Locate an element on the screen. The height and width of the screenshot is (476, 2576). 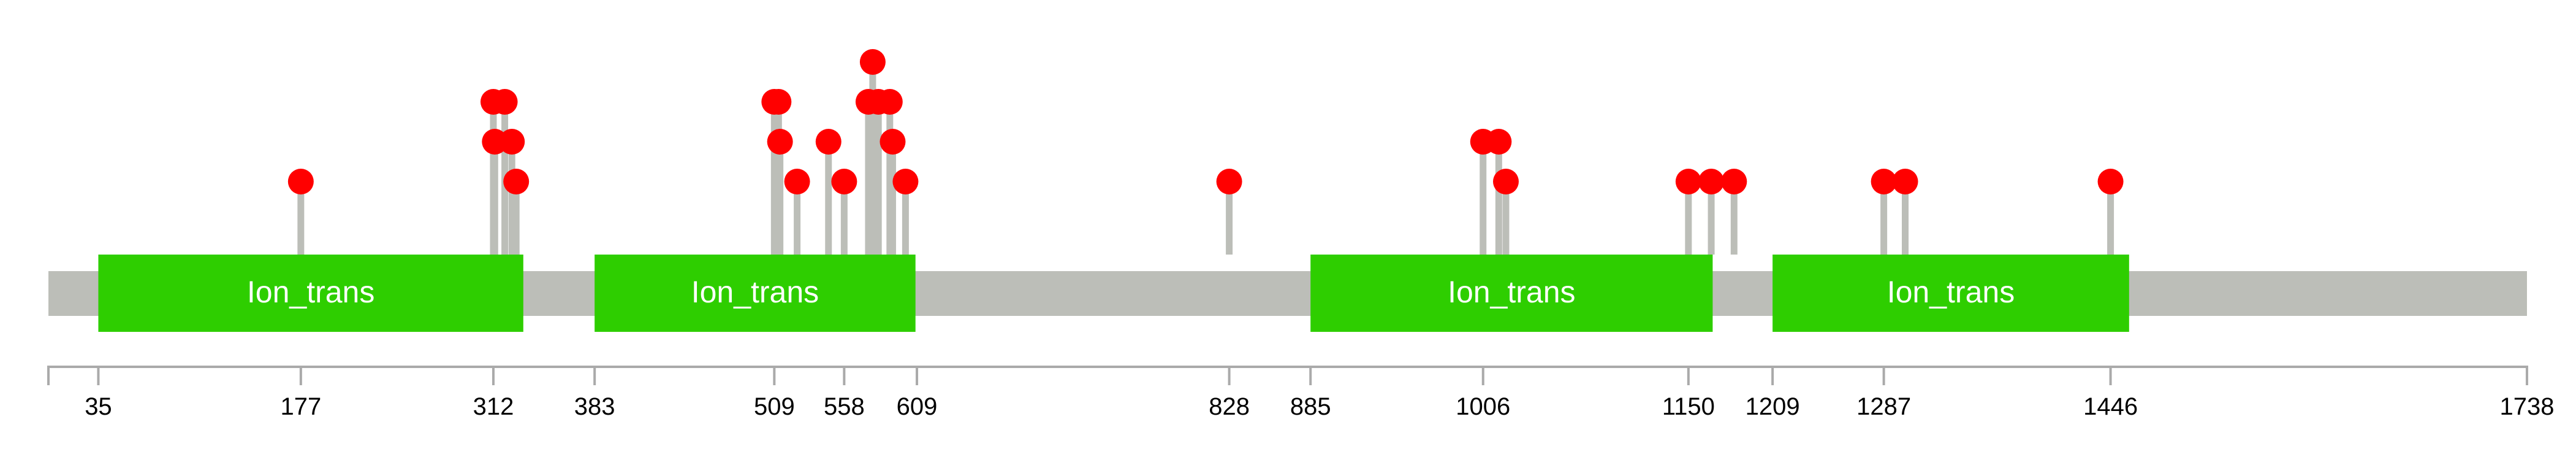
axis-tick-label: 828 is located at coordinates (1229, 407).